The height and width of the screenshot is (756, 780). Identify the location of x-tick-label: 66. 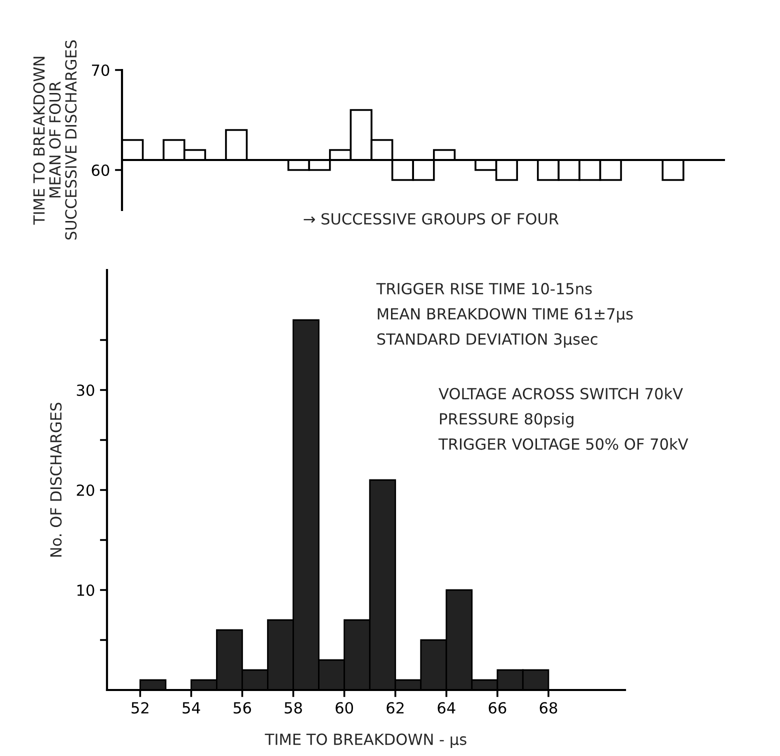
(497, 708).